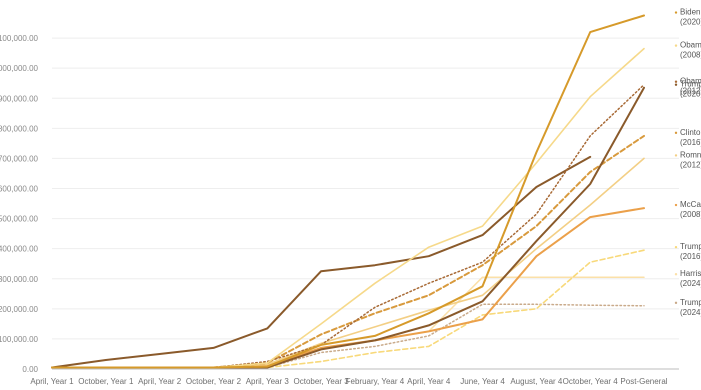 Image resolution: width=701 pixels, height=390 pixels. I want to click on y-tick-label: 1,100,000.00, so click(19, 38).